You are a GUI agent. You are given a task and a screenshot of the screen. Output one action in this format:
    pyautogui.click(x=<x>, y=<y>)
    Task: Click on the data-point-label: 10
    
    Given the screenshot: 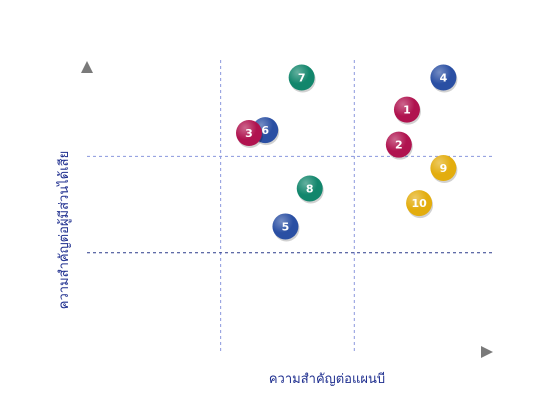 What is the action you would take?
    pyautogui.click(x=419, y=203)
    